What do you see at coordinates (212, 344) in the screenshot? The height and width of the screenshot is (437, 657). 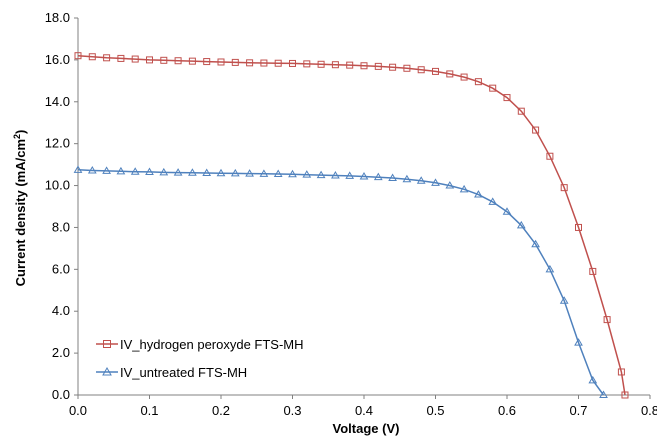 I see `legend-label-hydrogen-peroxyde: IV_hydrogen peroxyde FTS-MH` at bounding box center [212, 344].